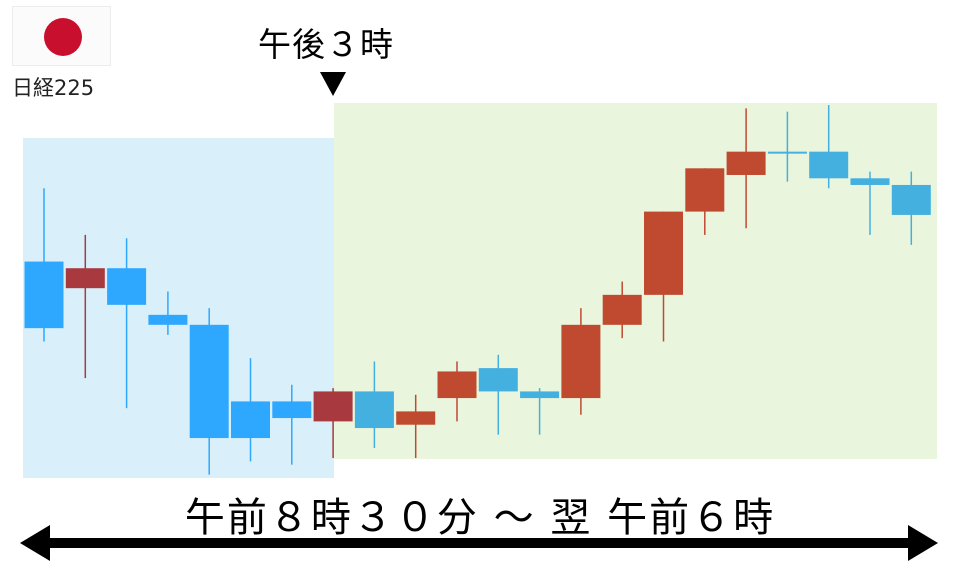  I want to click on index-name-label: 日経225, so click(53, 88).